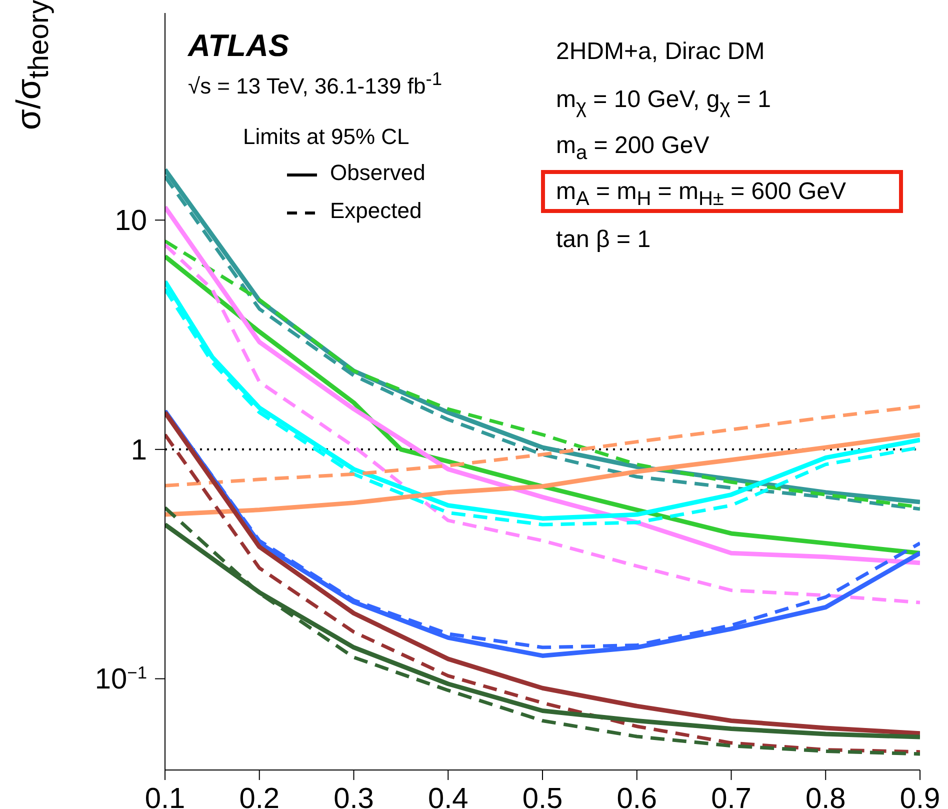 The image size is (948, 809). Describe the element at coordinates (663, 102) in the screenshot. I see `annotation: m$_{χ}$ = 10 GeV, g$_{χ}$ = 1` at that location.